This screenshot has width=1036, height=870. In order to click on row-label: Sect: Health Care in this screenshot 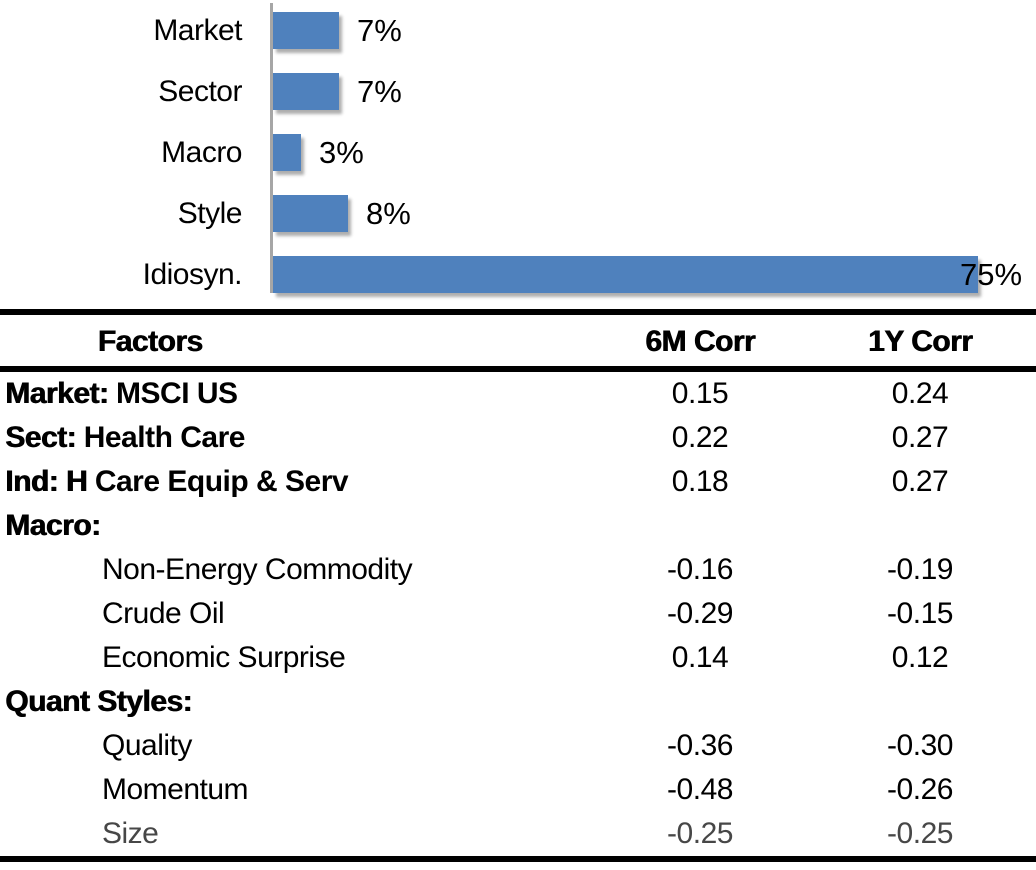, I will do `click(125, 438)`.